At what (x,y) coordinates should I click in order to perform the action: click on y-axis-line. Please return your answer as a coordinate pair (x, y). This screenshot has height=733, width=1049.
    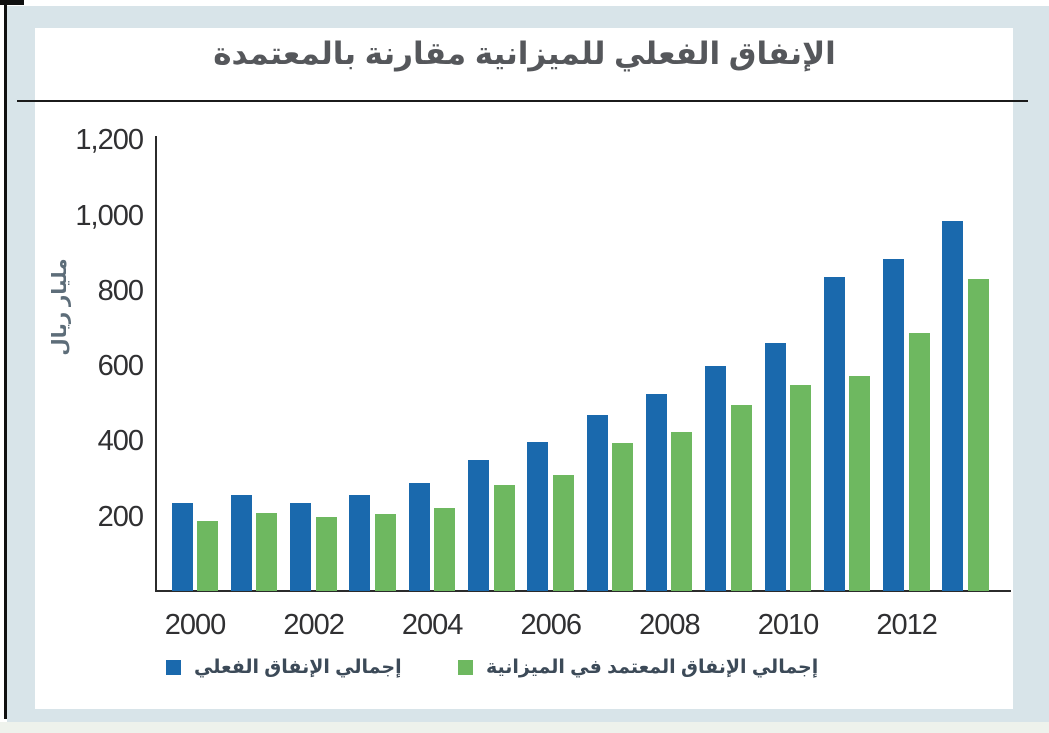
    Looking at the image, I should click on (156, 364).